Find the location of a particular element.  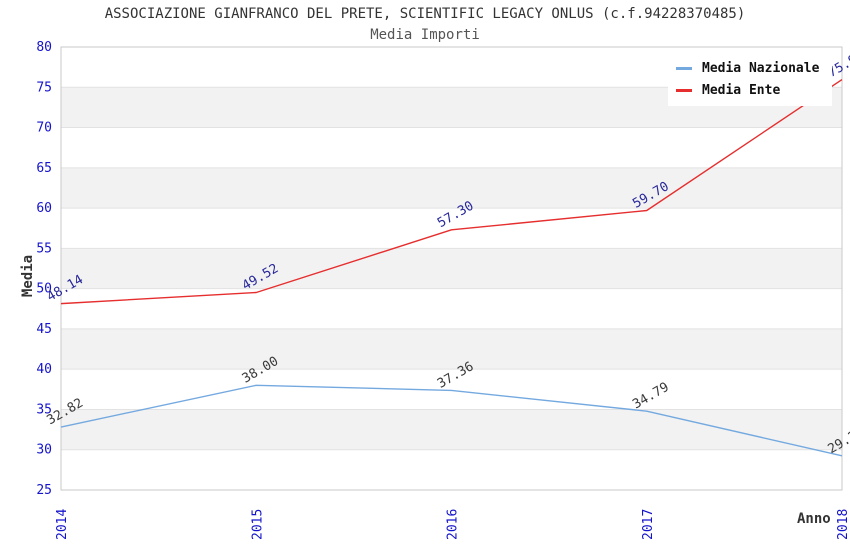

x-tick-label: 2018 is located at coordinates (843, 524).